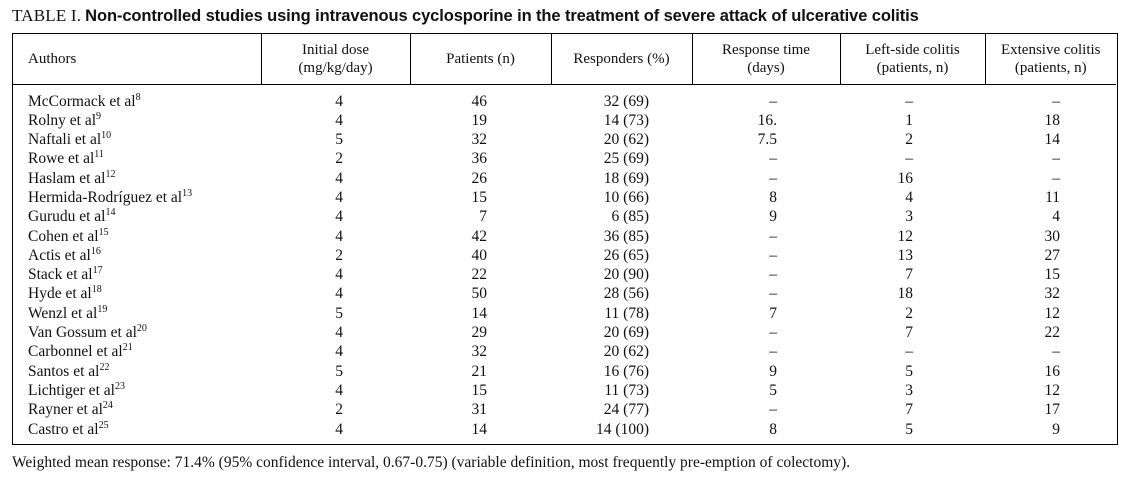 This screenshot has height=481, width=1128. What do you see at coordinates (137, 158) in the screenshot?
I see `author-cell: Rowe et al11` at bounding box center [137, 158].